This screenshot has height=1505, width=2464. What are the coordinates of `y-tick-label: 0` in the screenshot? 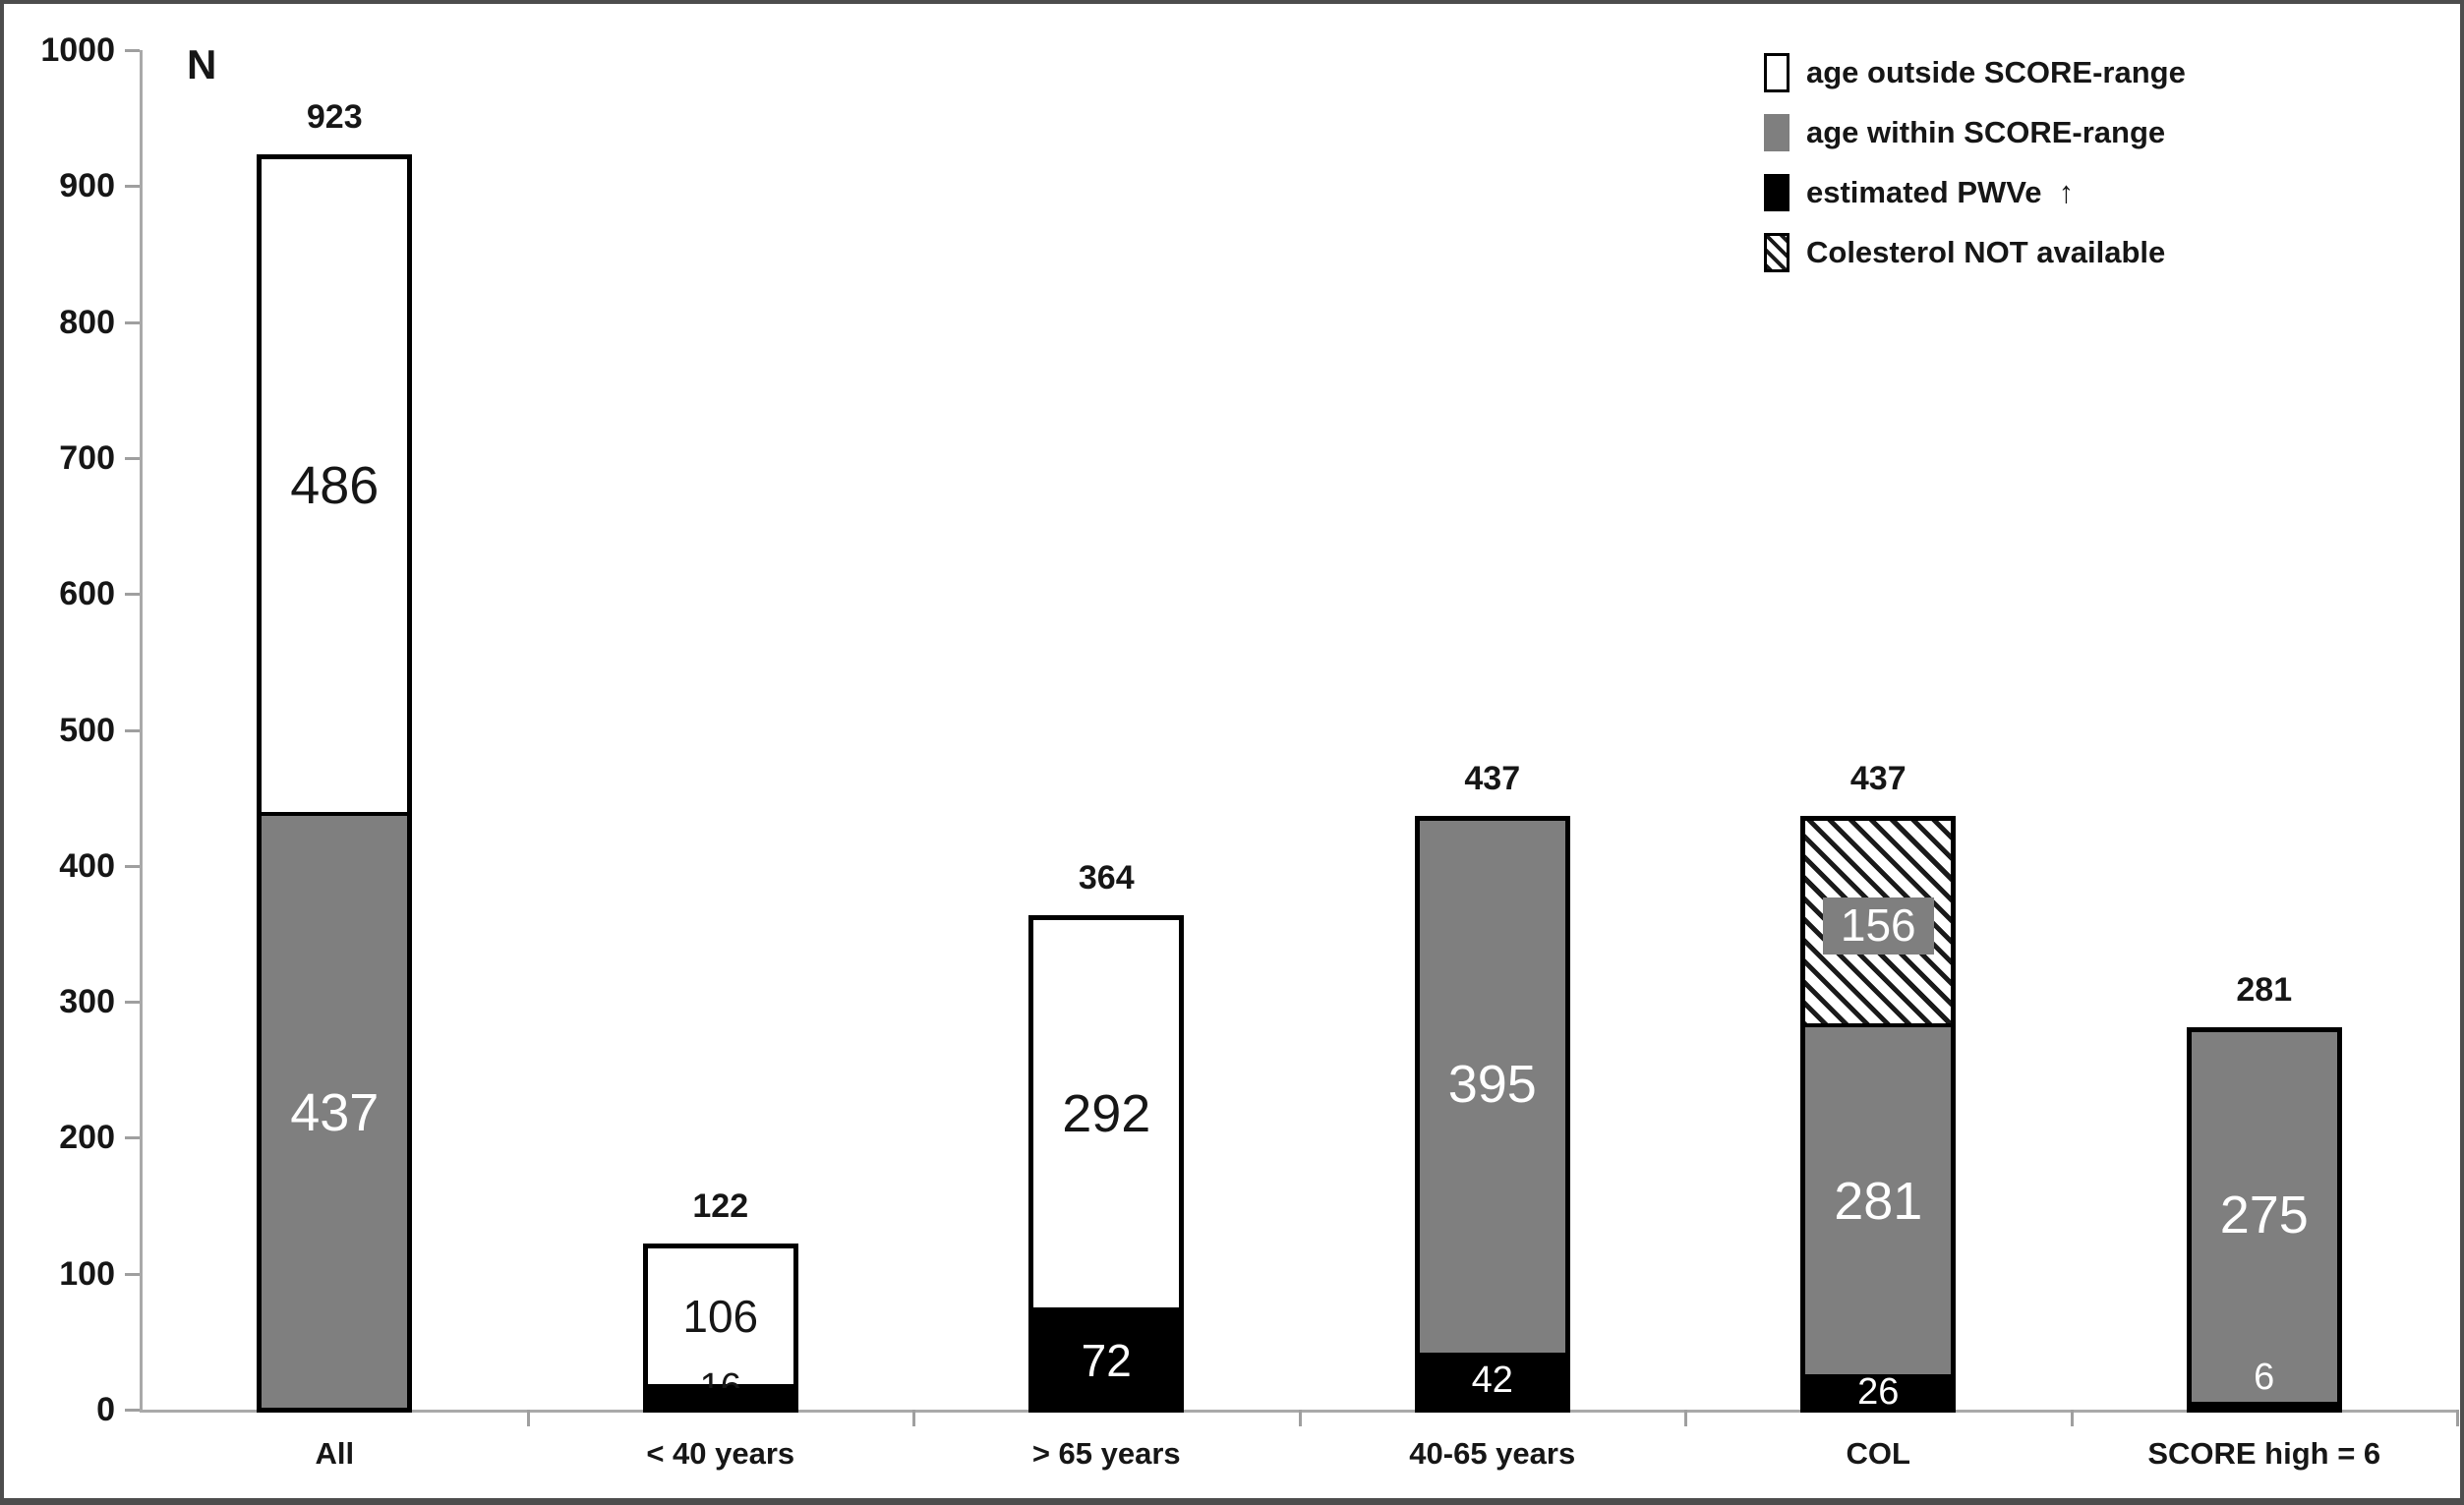 It's located at (105, 1409).